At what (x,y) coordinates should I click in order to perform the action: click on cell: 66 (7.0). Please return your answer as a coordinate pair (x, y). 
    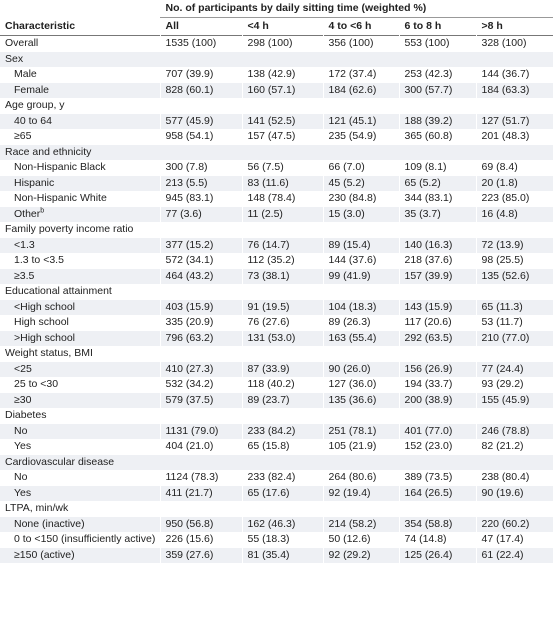
    Looking at the image, I should click on (360, 168).